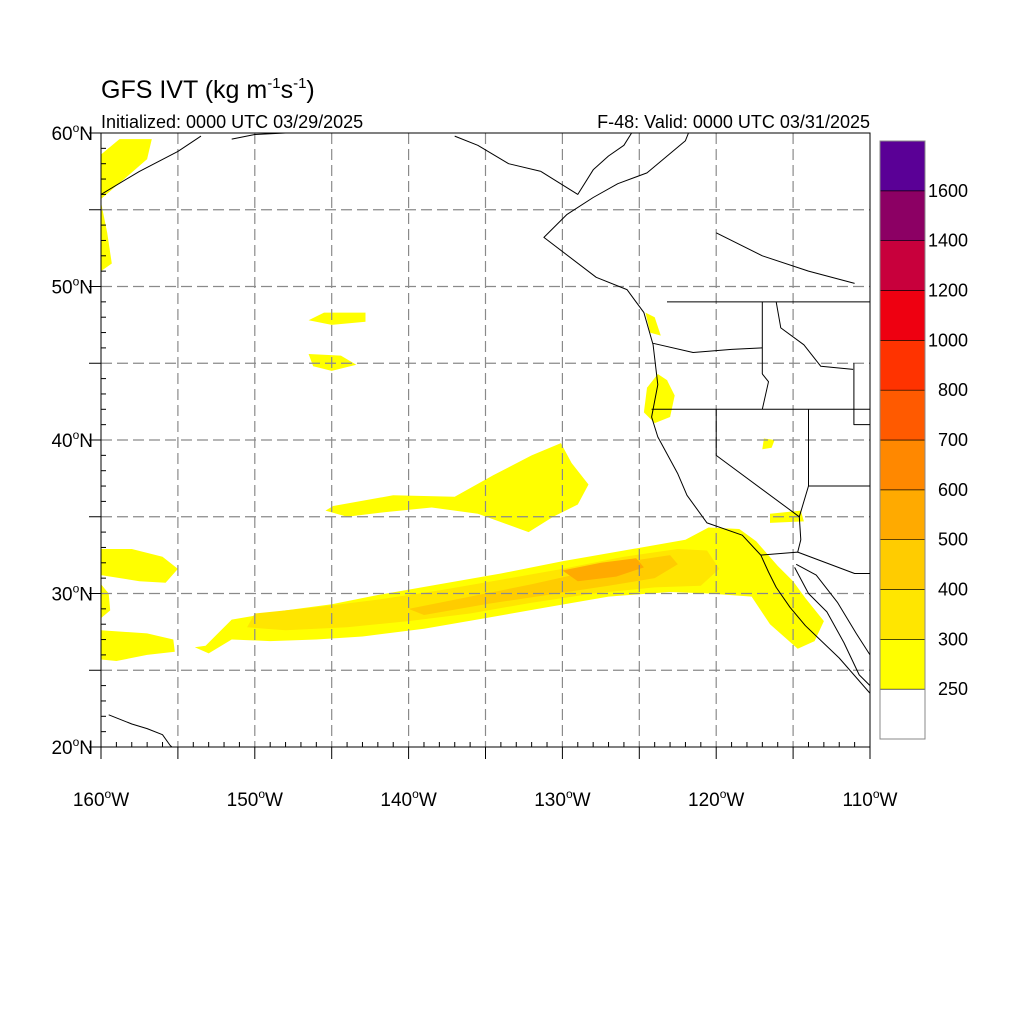  Describe the element at coordinates (408, 799) in the screenshot. I see `lon-label-140: 140oW` at that location.